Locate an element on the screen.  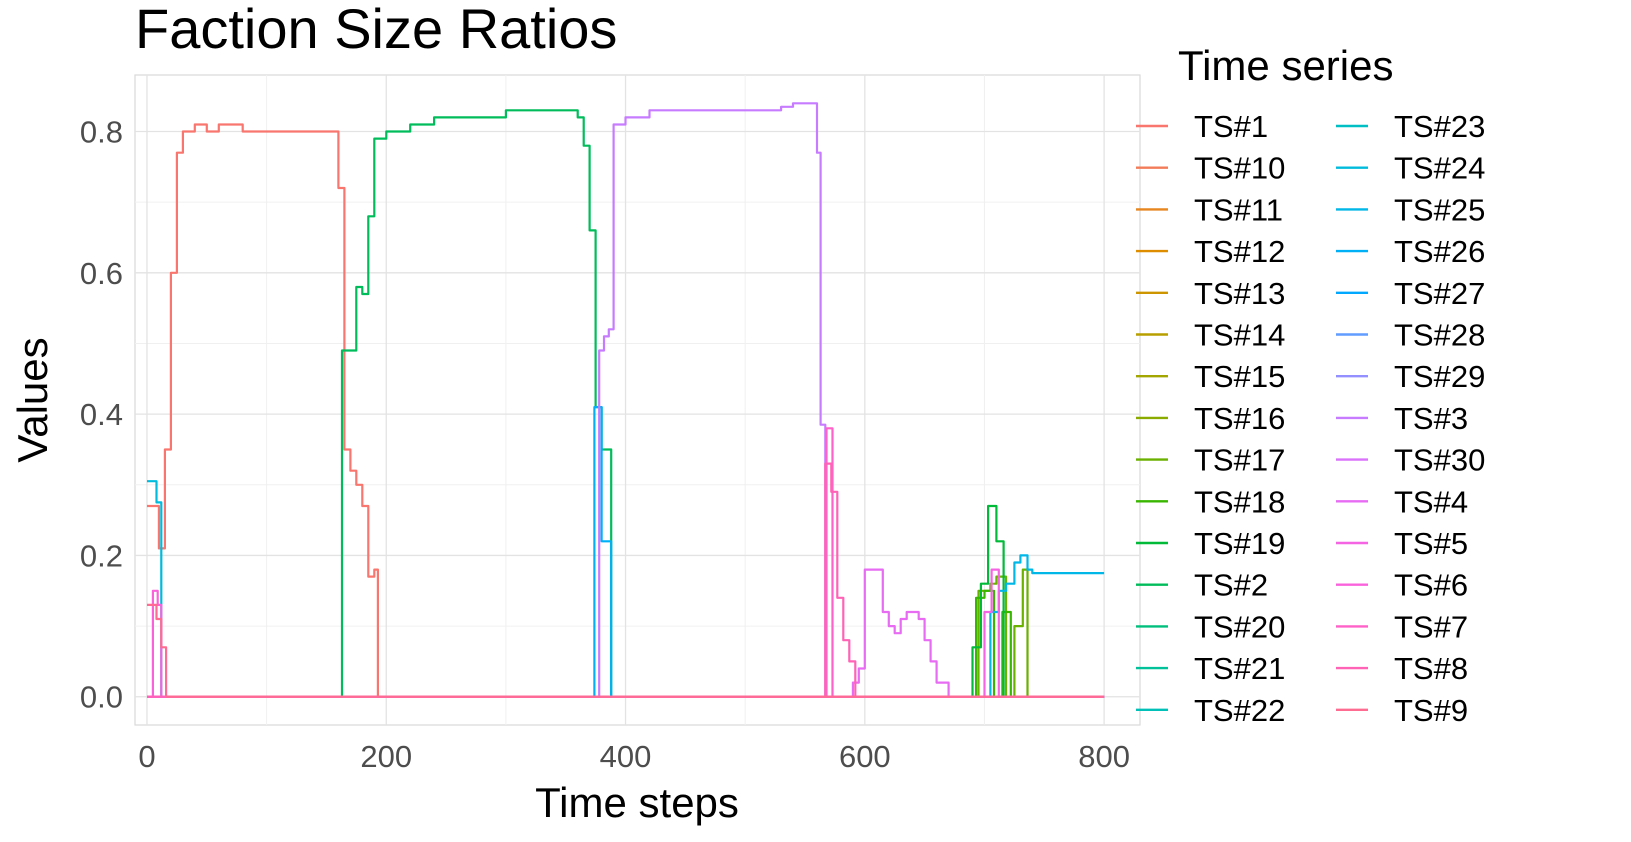
legend-label: TS#13 is located at coordinates (1239, 293).